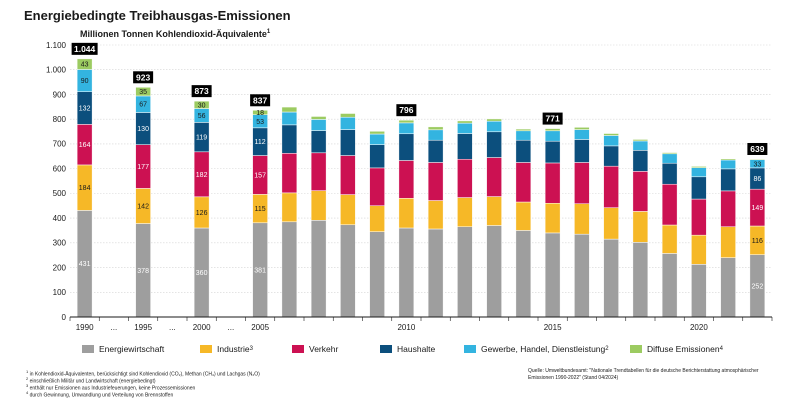 Image resolution: width=800 pixels, height=400 pixels. Describe the element at coordinates (85, 327) in the screenshot. I see `x-tick-label: 1990` at that location.